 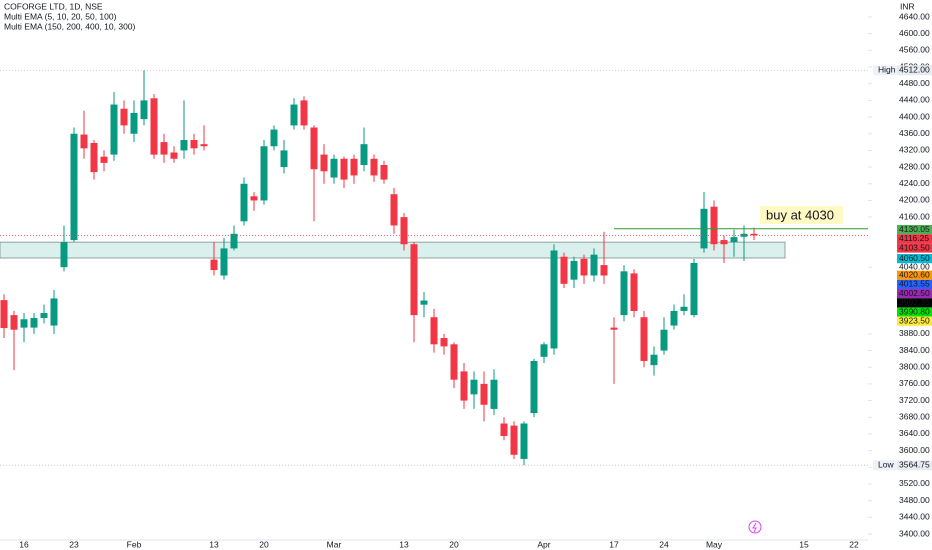 I want to click on x-tick-label: 22, so click(x=854, y=544).